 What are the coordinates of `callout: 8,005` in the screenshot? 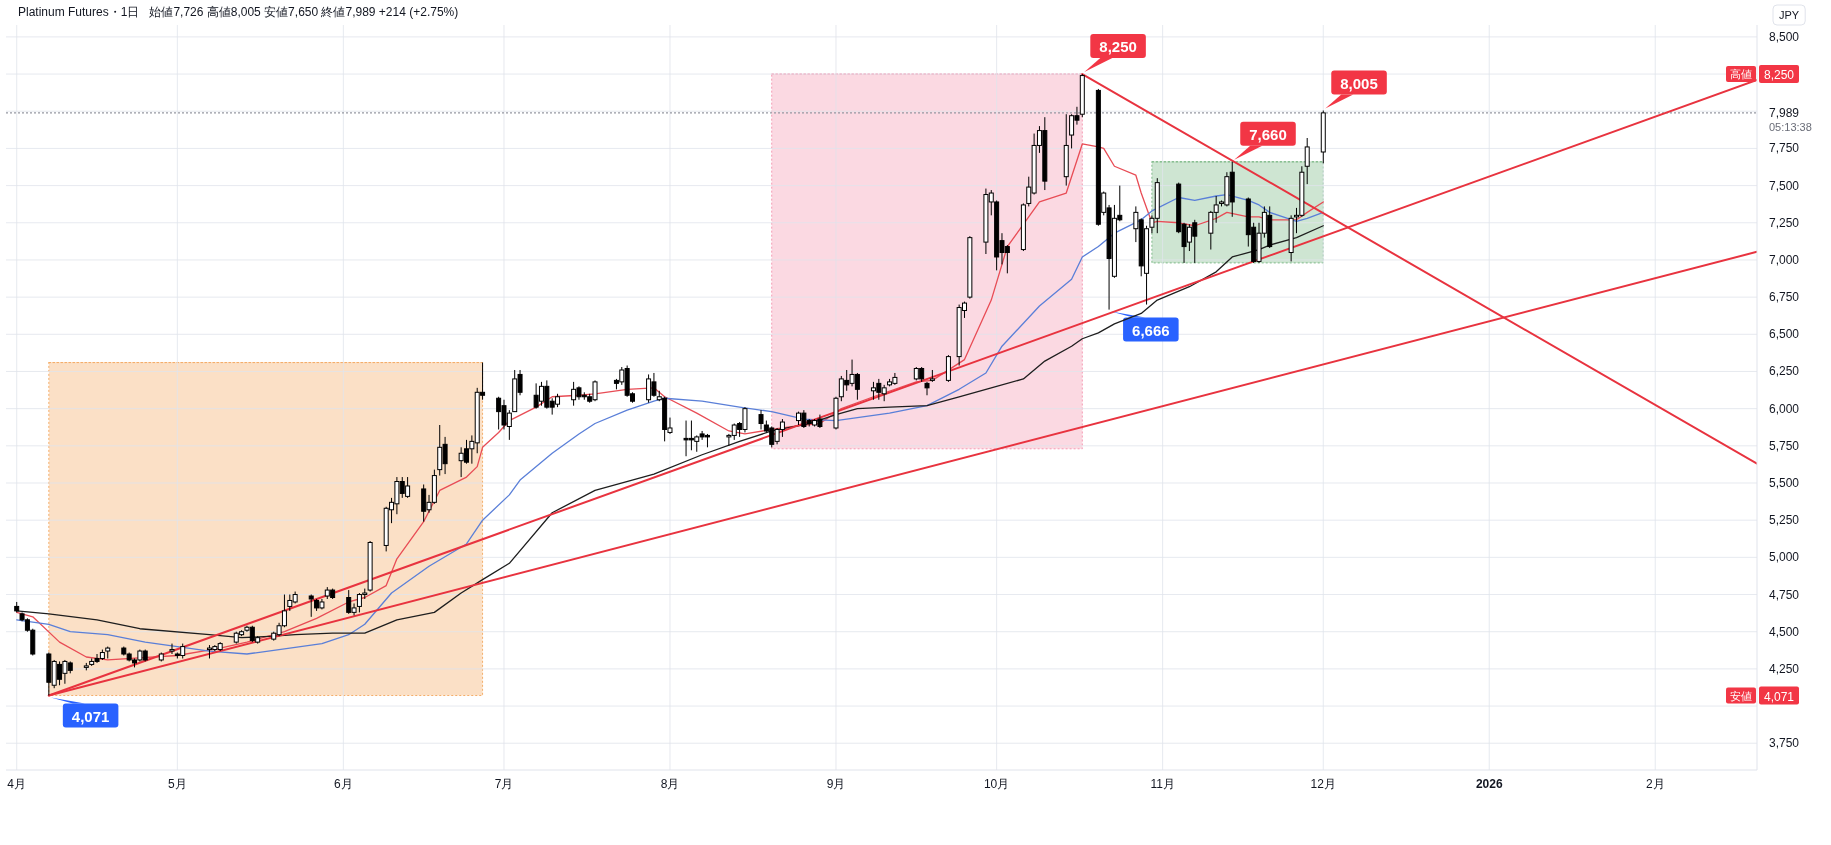 It's located at (1356, 89).